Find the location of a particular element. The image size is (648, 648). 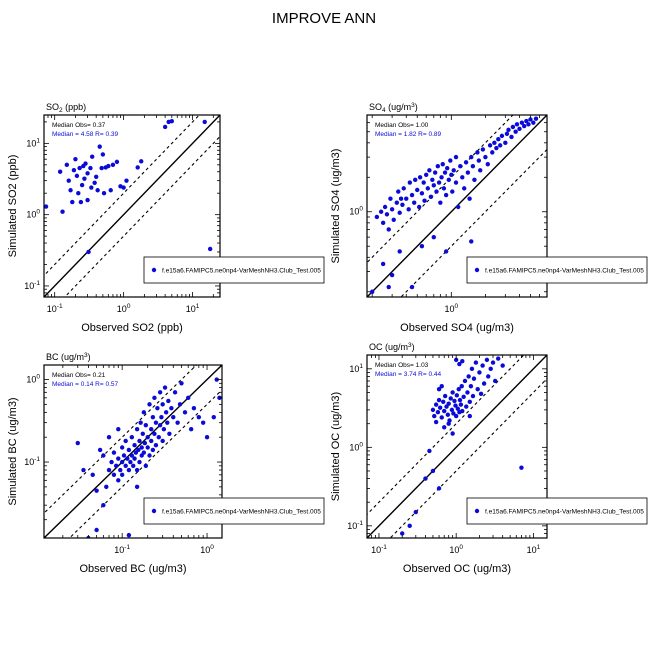

y-axis-label: Simulated SO4 (ug/m3) is located at coordinates (336, 206).